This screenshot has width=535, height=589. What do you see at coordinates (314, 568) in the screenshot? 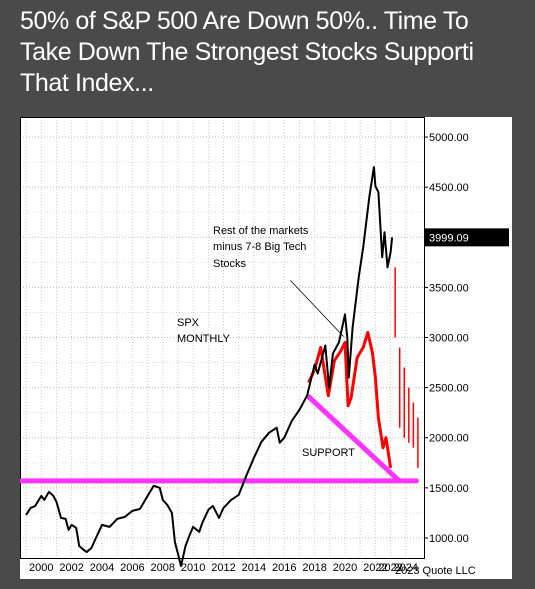
I see `x-tick-label: 2018` at bounding box center [314, 568].